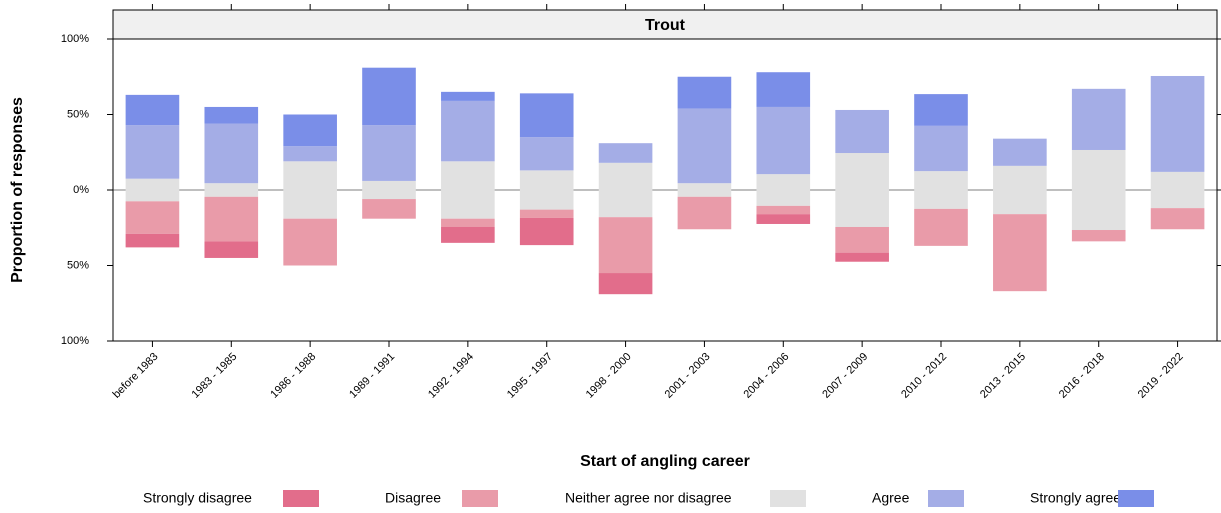 This screenshot has width=1221, height=513. What do you see at coordinates (609, 376) in the screenshot?
I see `x-tick-label: 1998 - 2000` at bounding box center [609, 376].